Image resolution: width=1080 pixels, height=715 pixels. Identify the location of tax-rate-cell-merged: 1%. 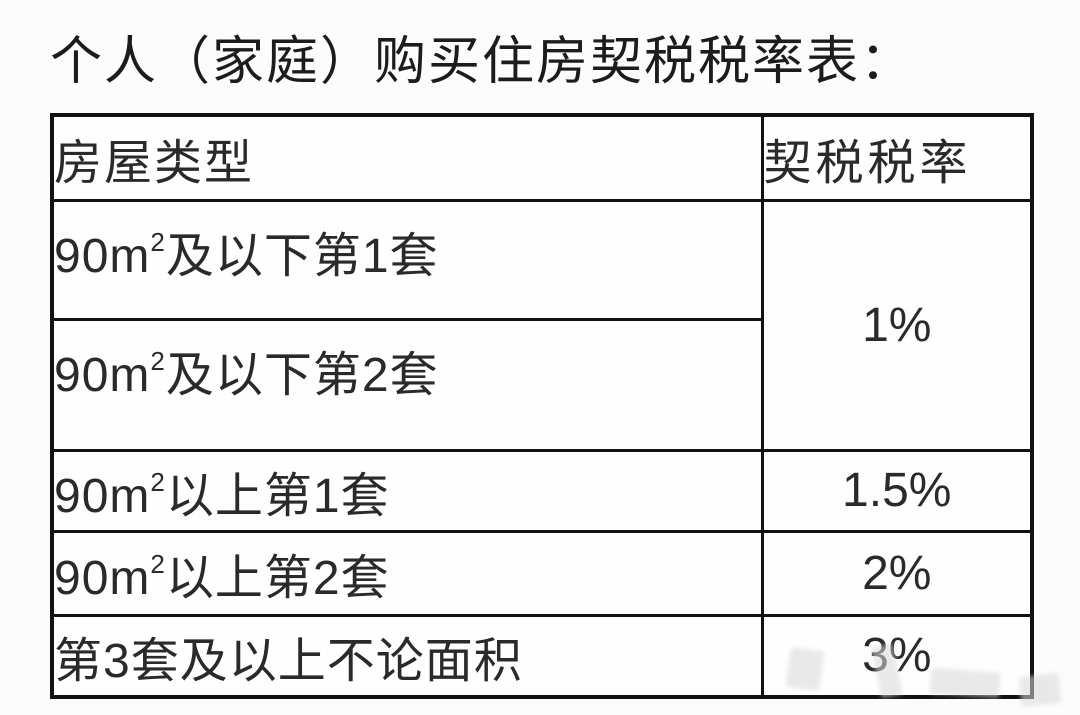
(897, 325).